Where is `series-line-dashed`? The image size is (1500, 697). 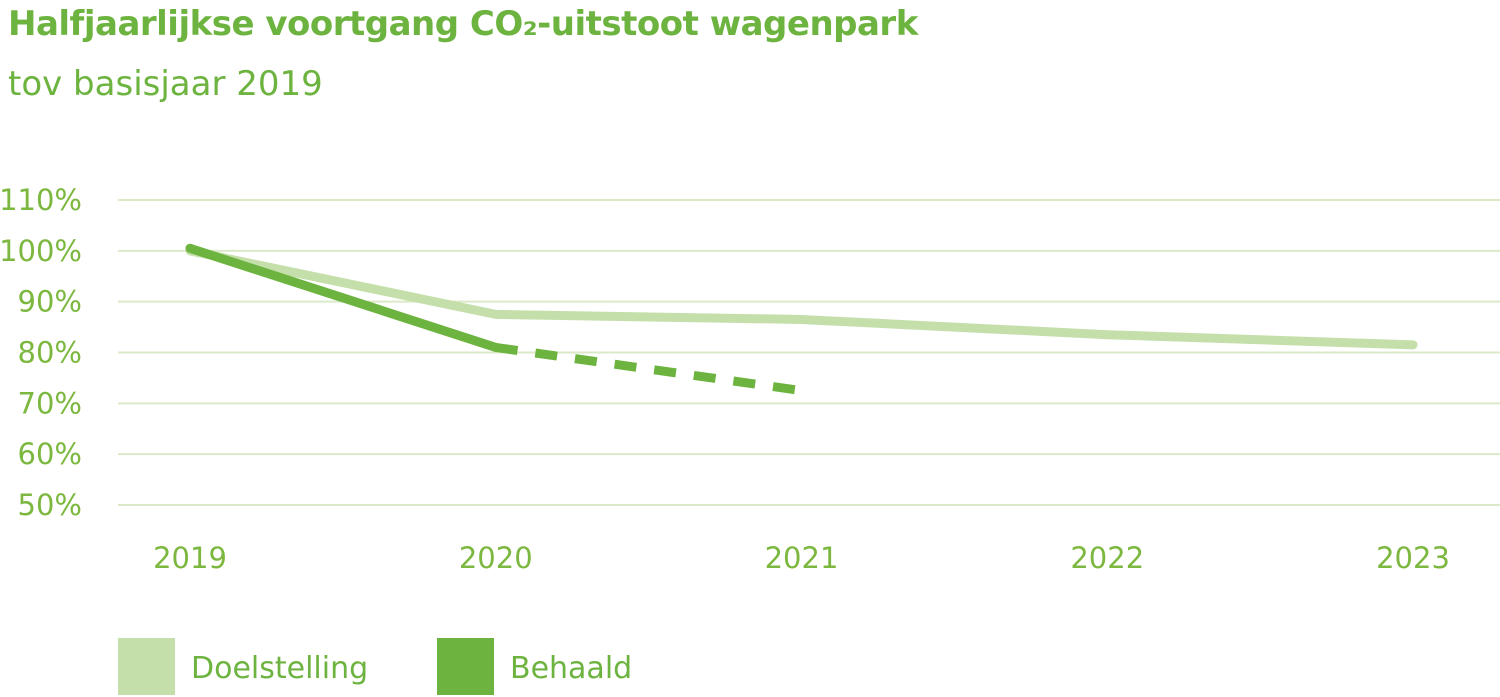
series-line-dashed is located at coordinates (649, 369).